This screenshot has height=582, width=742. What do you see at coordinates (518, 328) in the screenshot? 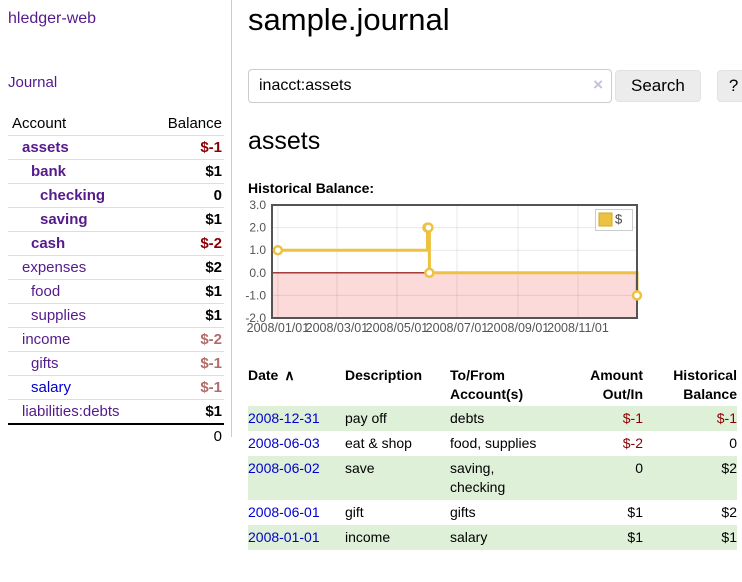
I see `svg-text: 2008/09/01` at bounding box center [518, 328].